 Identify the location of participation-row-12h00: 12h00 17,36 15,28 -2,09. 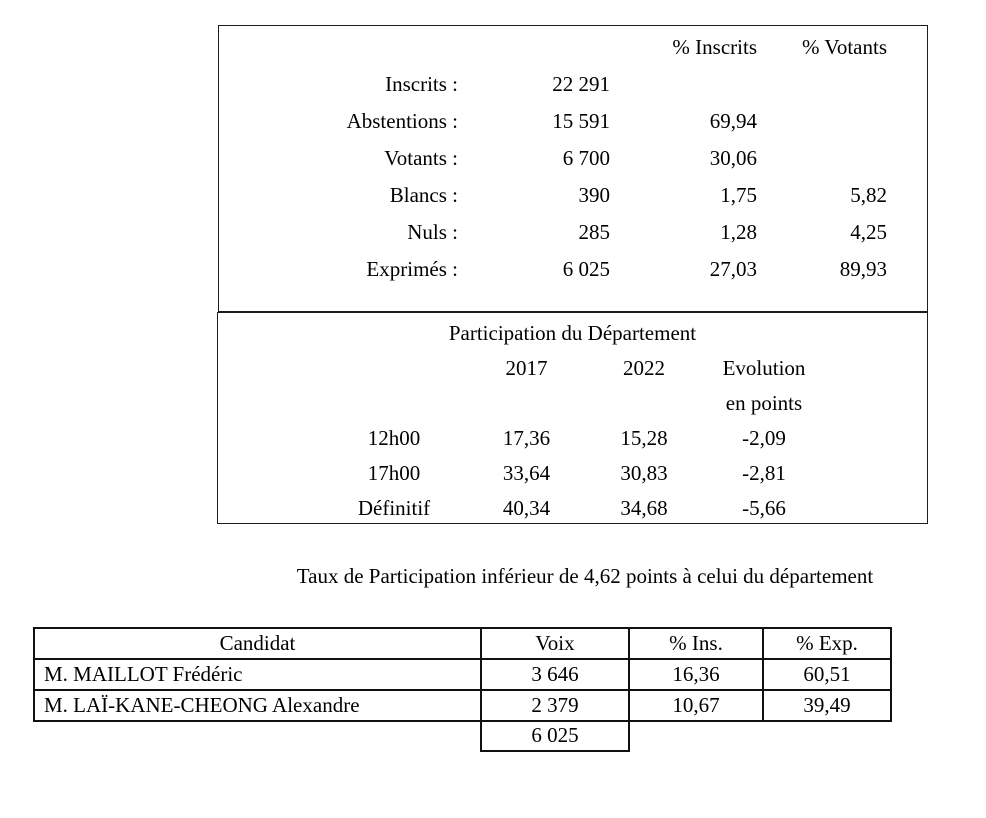
(572, 438).